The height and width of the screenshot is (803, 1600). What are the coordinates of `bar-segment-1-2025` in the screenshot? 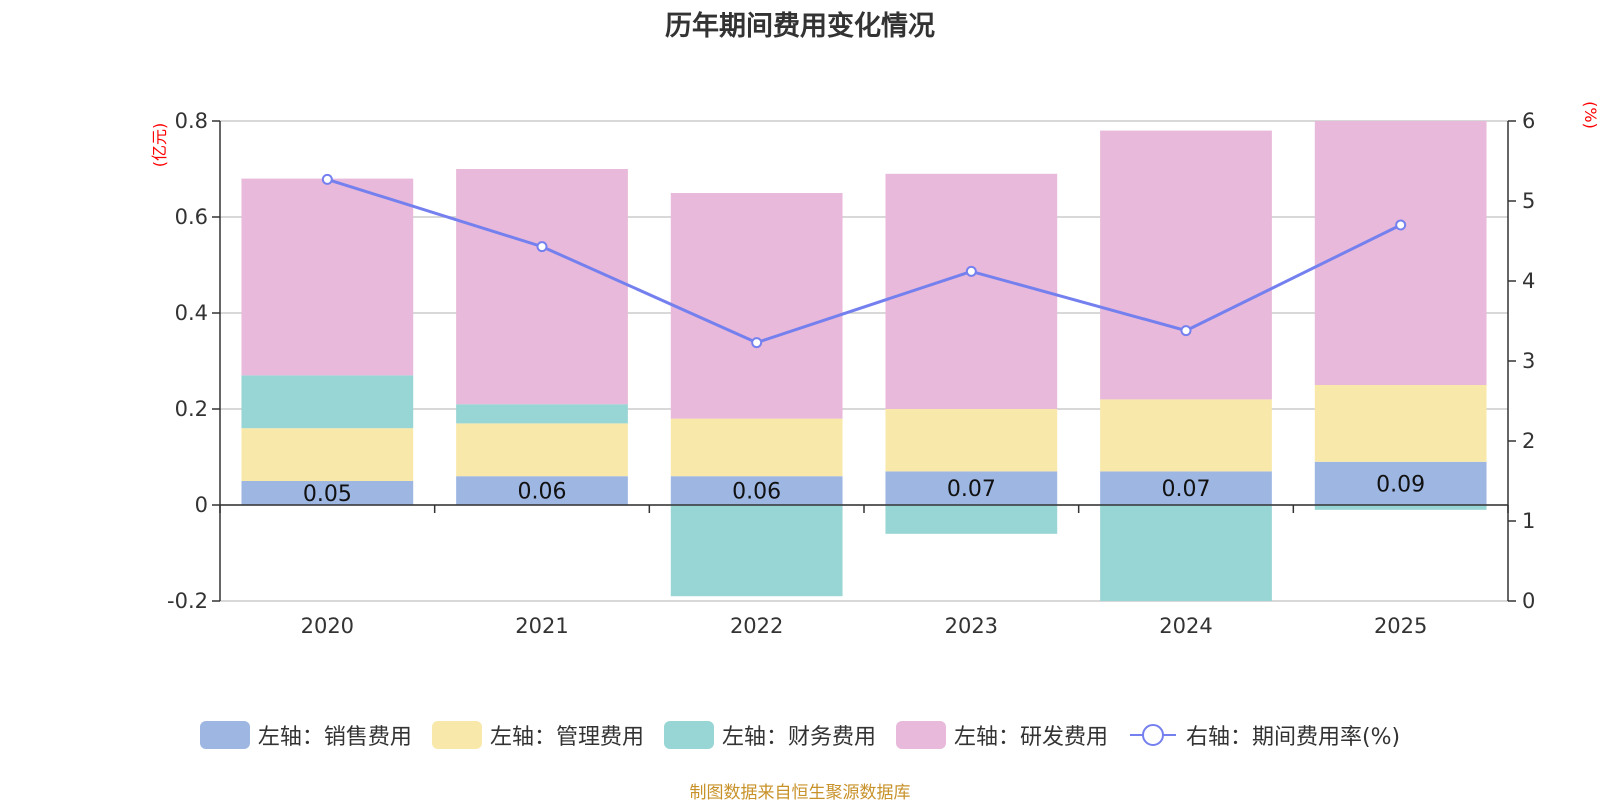 It's located at (1400, 423).